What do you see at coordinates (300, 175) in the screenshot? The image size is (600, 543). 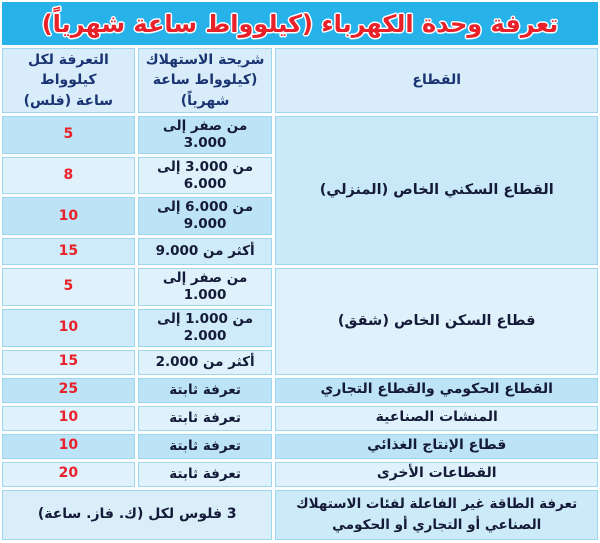 I see `table-row: من 3.000 إلى 6.000 8` at bounding box center [300, 175].